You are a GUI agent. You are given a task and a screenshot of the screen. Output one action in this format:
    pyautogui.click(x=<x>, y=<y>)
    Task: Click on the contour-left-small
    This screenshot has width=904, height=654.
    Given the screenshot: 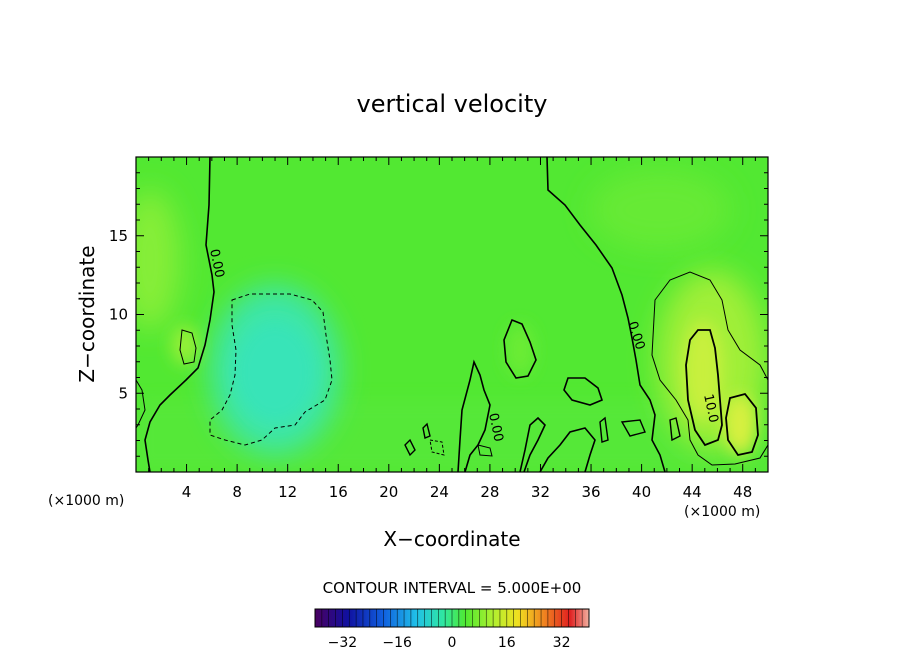 What is the action you would take?
    pyautogui.click(x=188, y=347)
    